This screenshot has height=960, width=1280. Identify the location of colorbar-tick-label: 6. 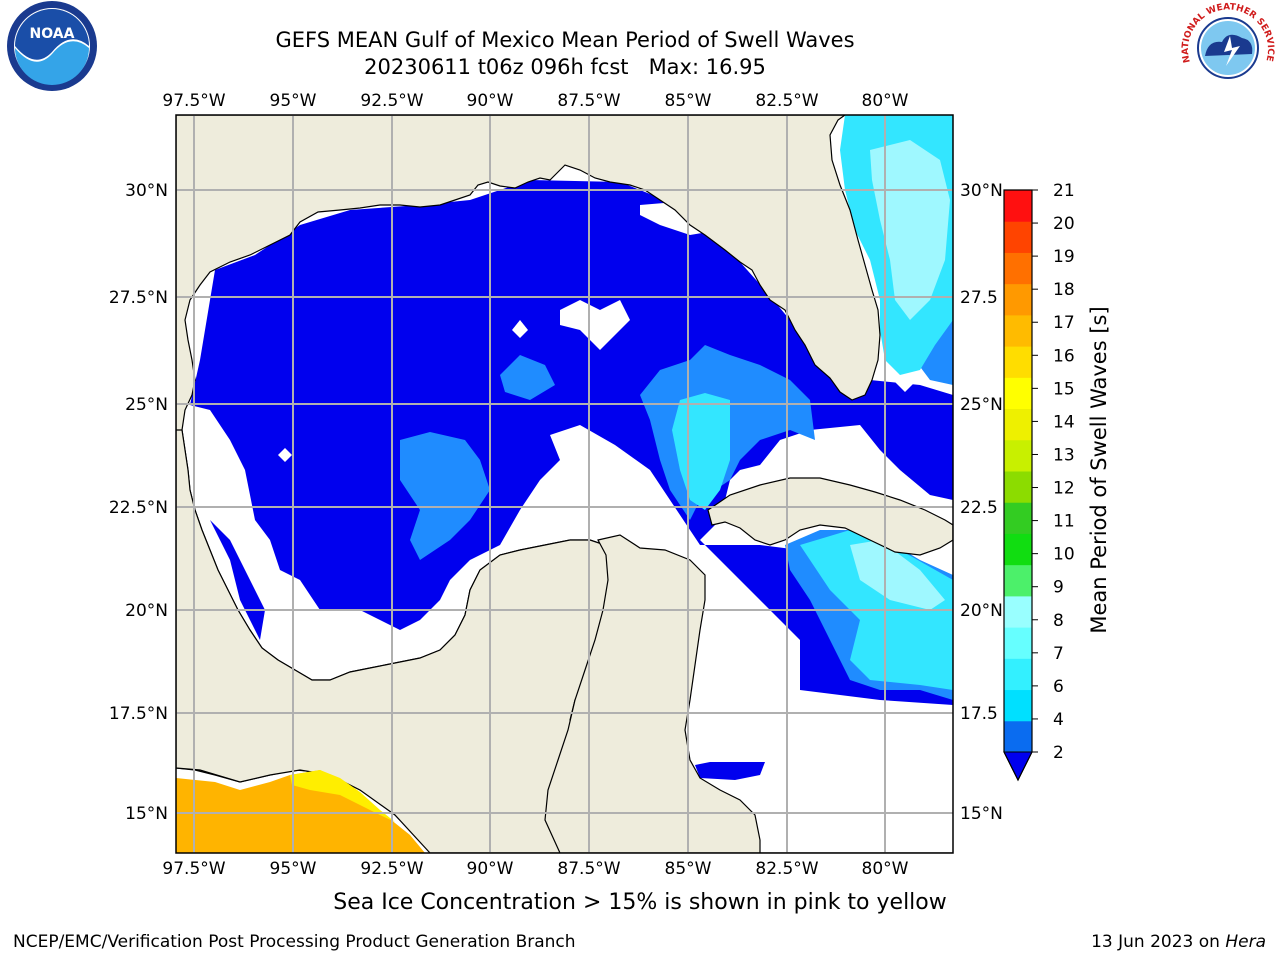
(1058, 687).